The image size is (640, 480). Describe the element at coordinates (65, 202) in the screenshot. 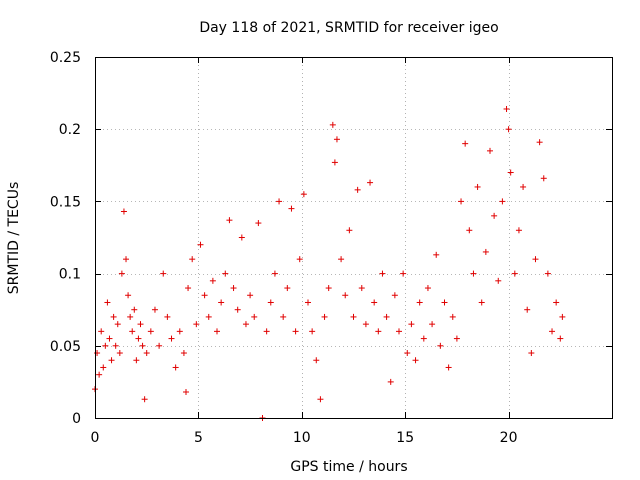

I see `y-tick-label: 0.15` at that location.